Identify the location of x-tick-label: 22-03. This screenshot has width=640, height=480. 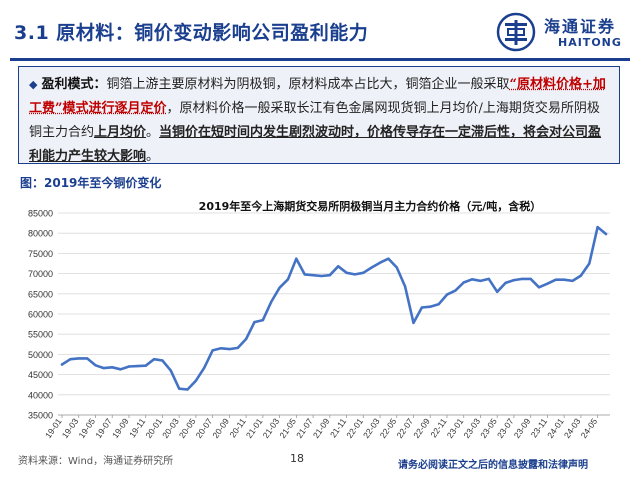
(371, 428).